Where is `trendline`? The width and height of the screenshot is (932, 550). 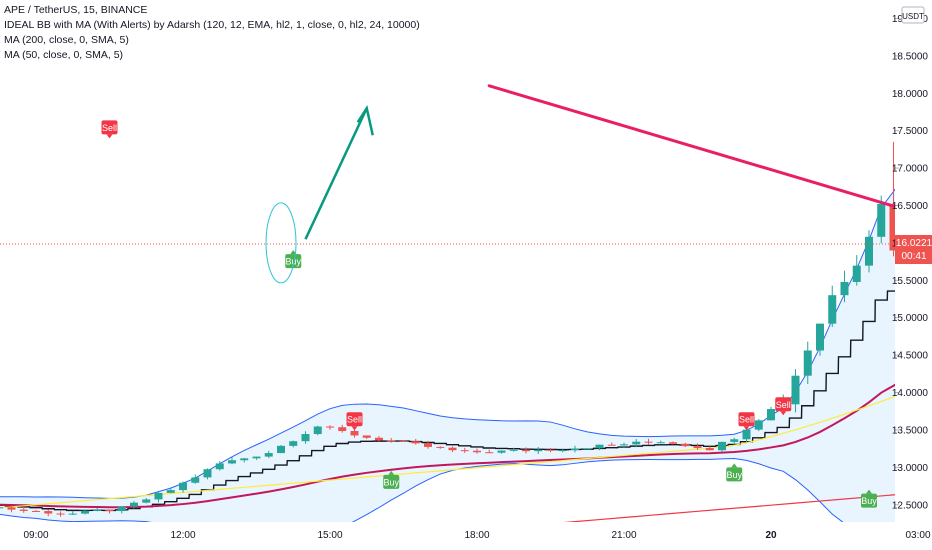 trendline is located at coordinates (709, 152).